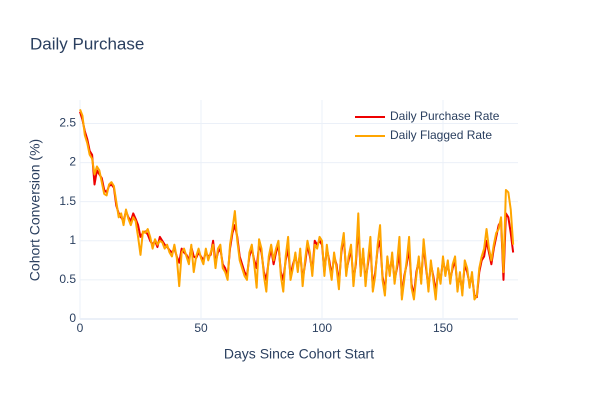 The width and height of the screenshot is (600, 400). I want to click on y-tick-label: 2, so click(72, 162).